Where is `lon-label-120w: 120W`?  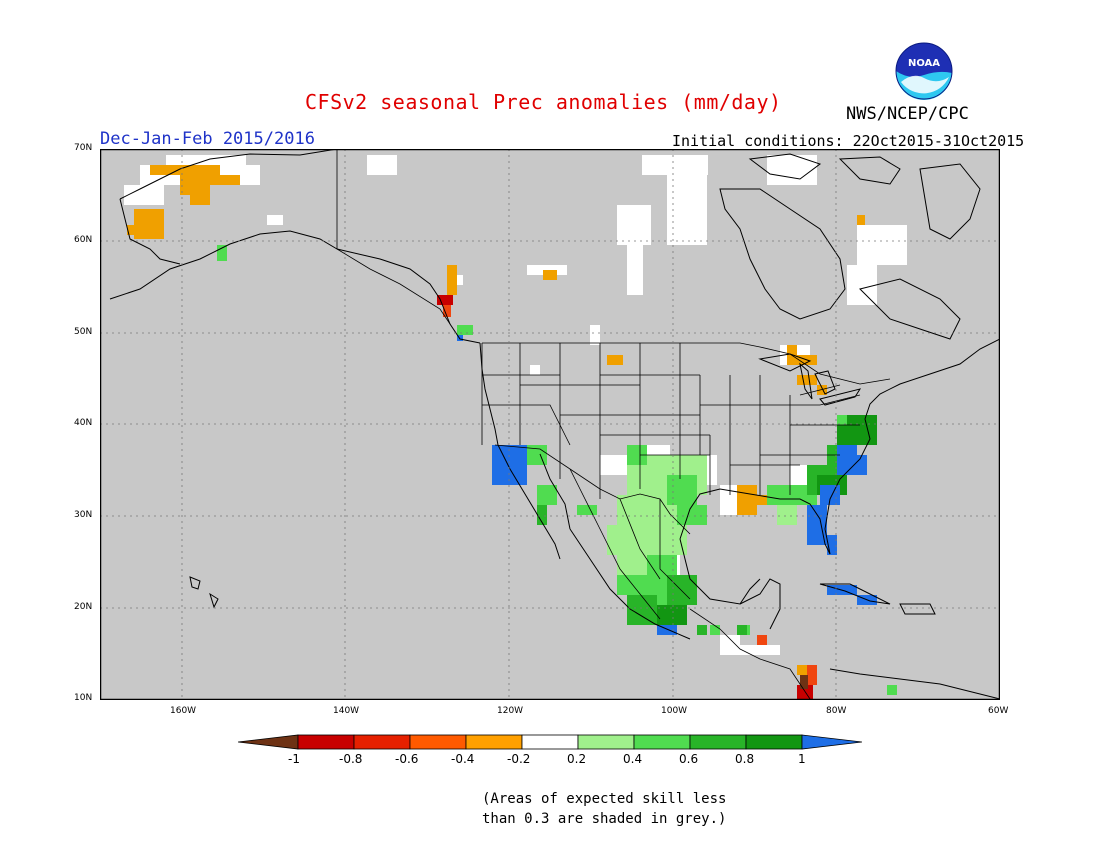 lon-label-120w: 120W is located at coordinates (510, 711).